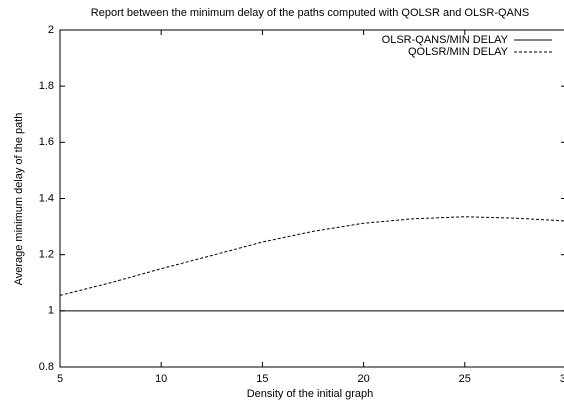 This screenshot has width=564, height=404. Describe the element at coordinates (465, 379) in the screenshot. I see `x-tick-label: 25` at that location.